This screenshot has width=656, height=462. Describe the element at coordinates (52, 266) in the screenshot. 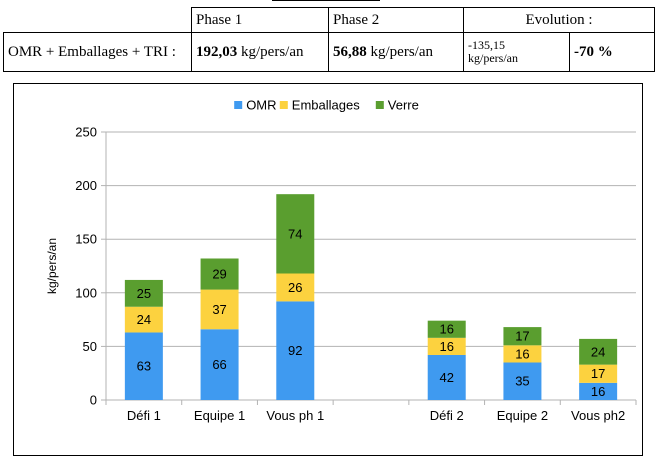

I see `y-axis-label: kg/pers/an` at that location.